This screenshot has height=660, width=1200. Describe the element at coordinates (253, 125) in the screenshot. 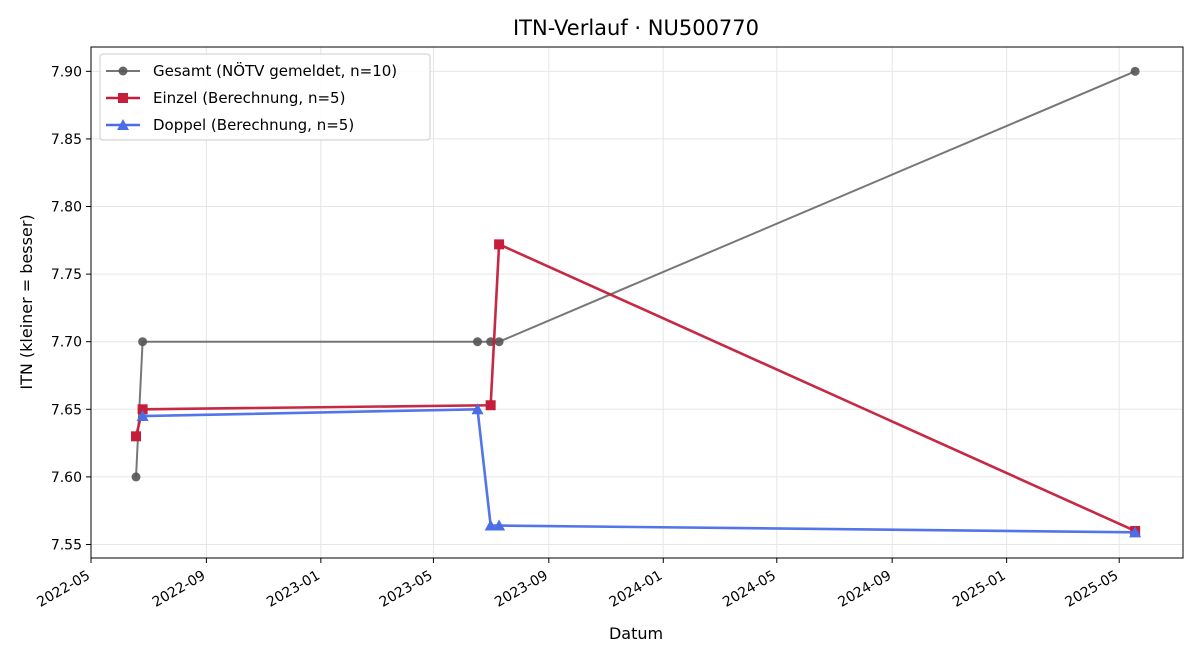

I see `legend-label: Doppel (Berechnung, n=5)` at that location.